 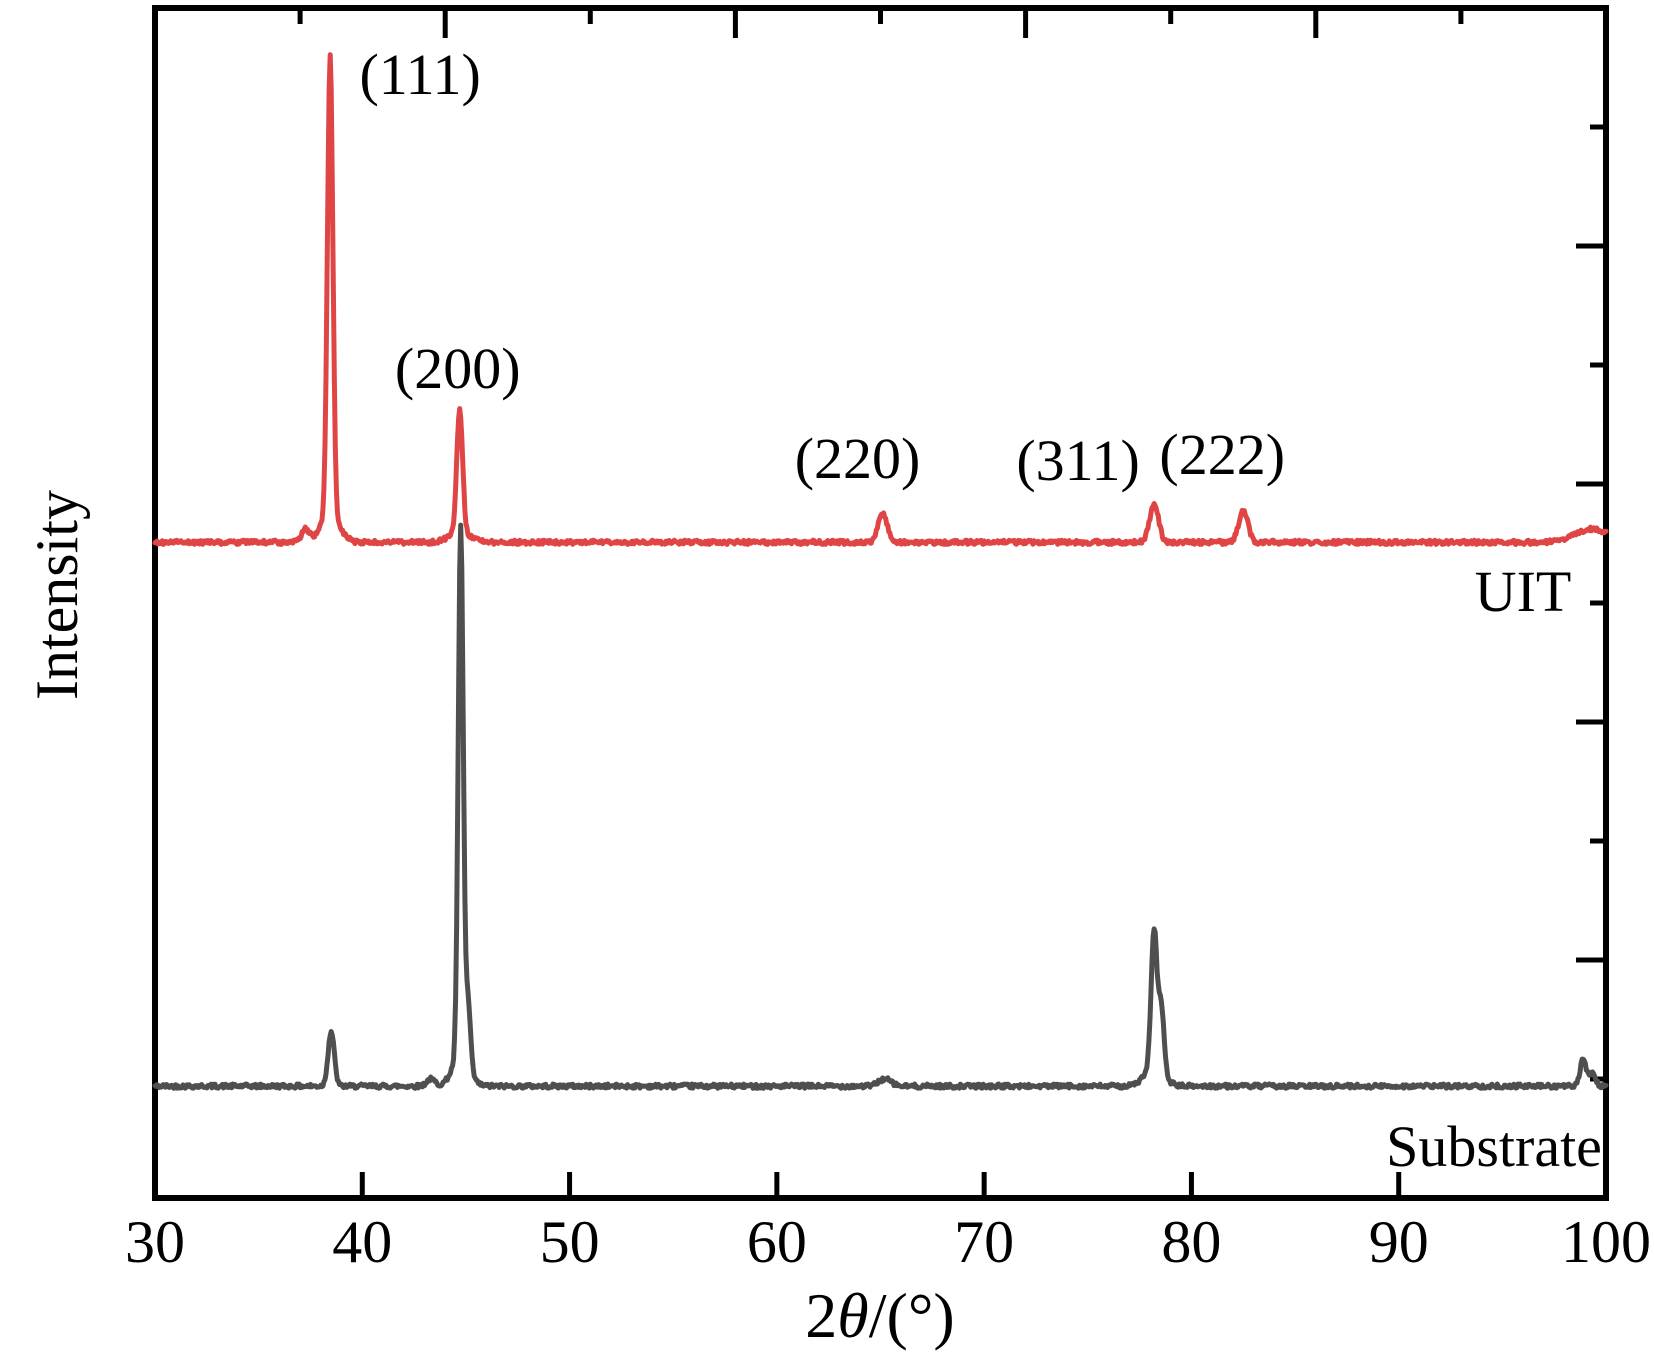 I want to click on series-label-substrate: Substrate, so click(x=1494, y=1146).